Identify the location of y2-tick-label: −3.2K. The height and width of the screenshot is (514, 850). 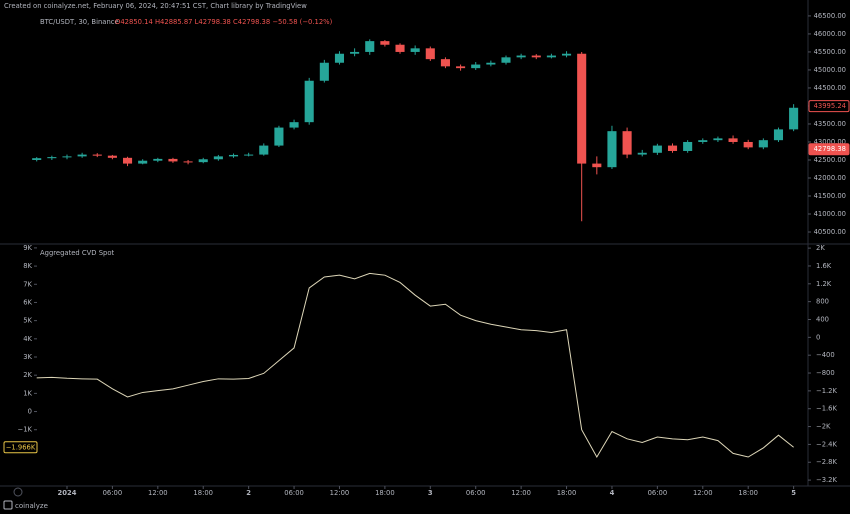
(827, 480).